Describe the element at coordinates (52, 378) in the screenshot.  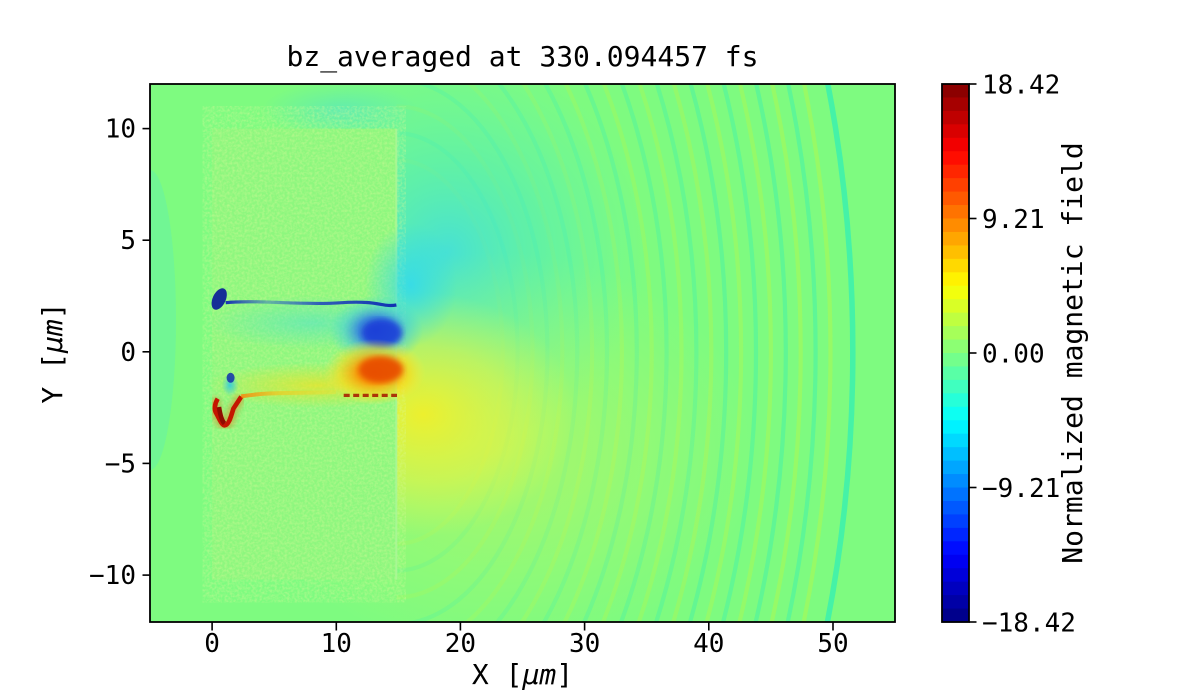
I see `y-label-prefix: Y [` at that location.